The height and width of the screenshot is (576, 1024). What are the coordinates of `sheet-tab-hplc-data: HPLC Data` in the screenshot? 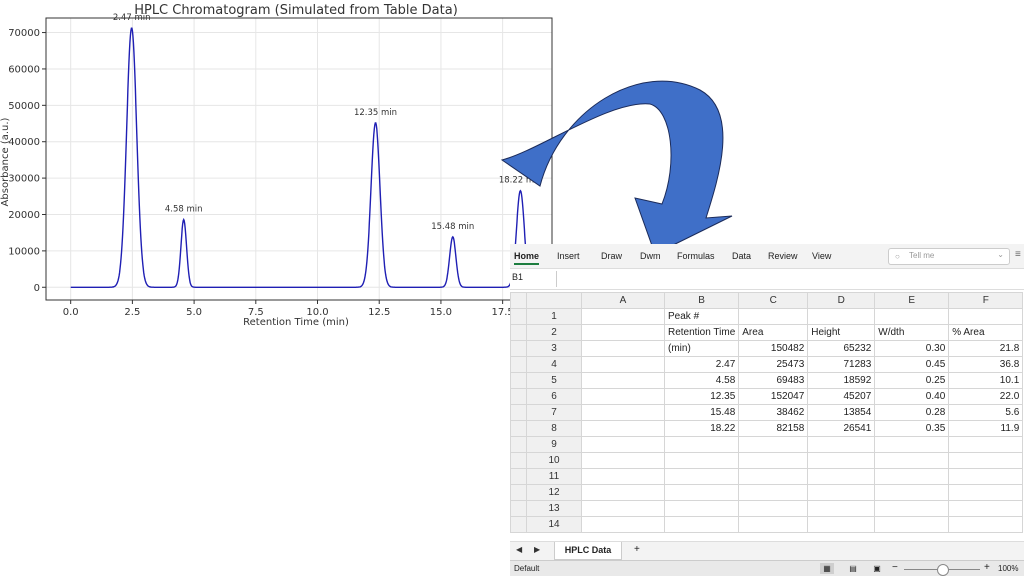 It's located at (588, 551).